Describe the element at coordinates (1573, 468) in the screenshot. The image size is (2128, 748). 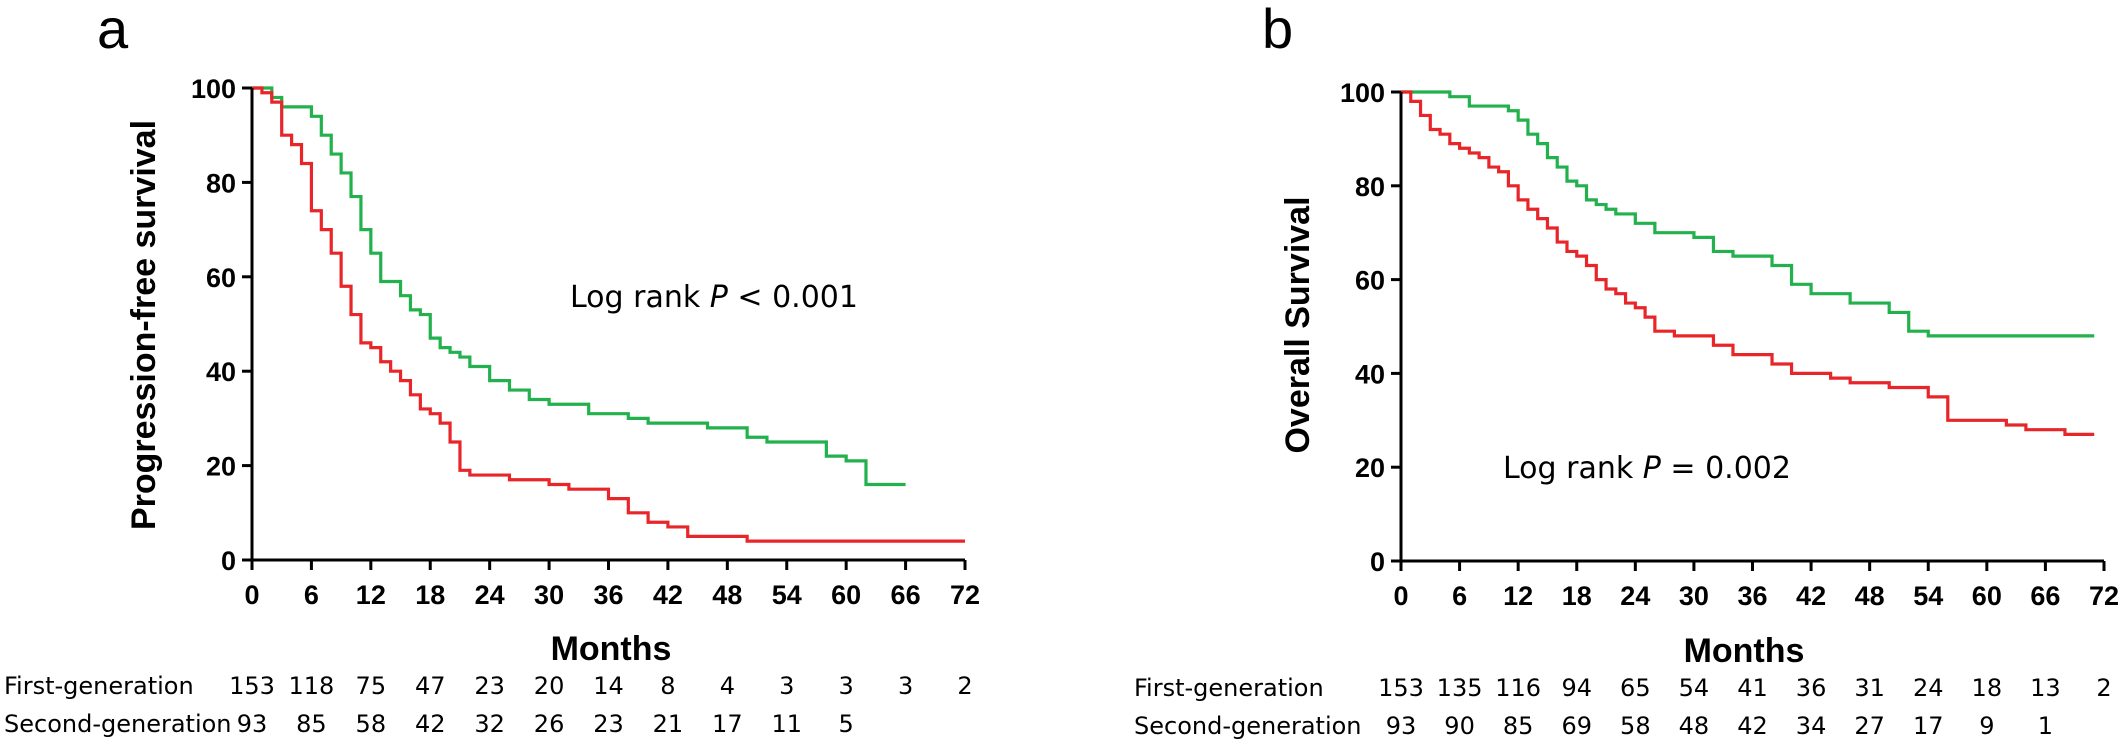
I see `log-rank-prefix: Log rank` at that location.